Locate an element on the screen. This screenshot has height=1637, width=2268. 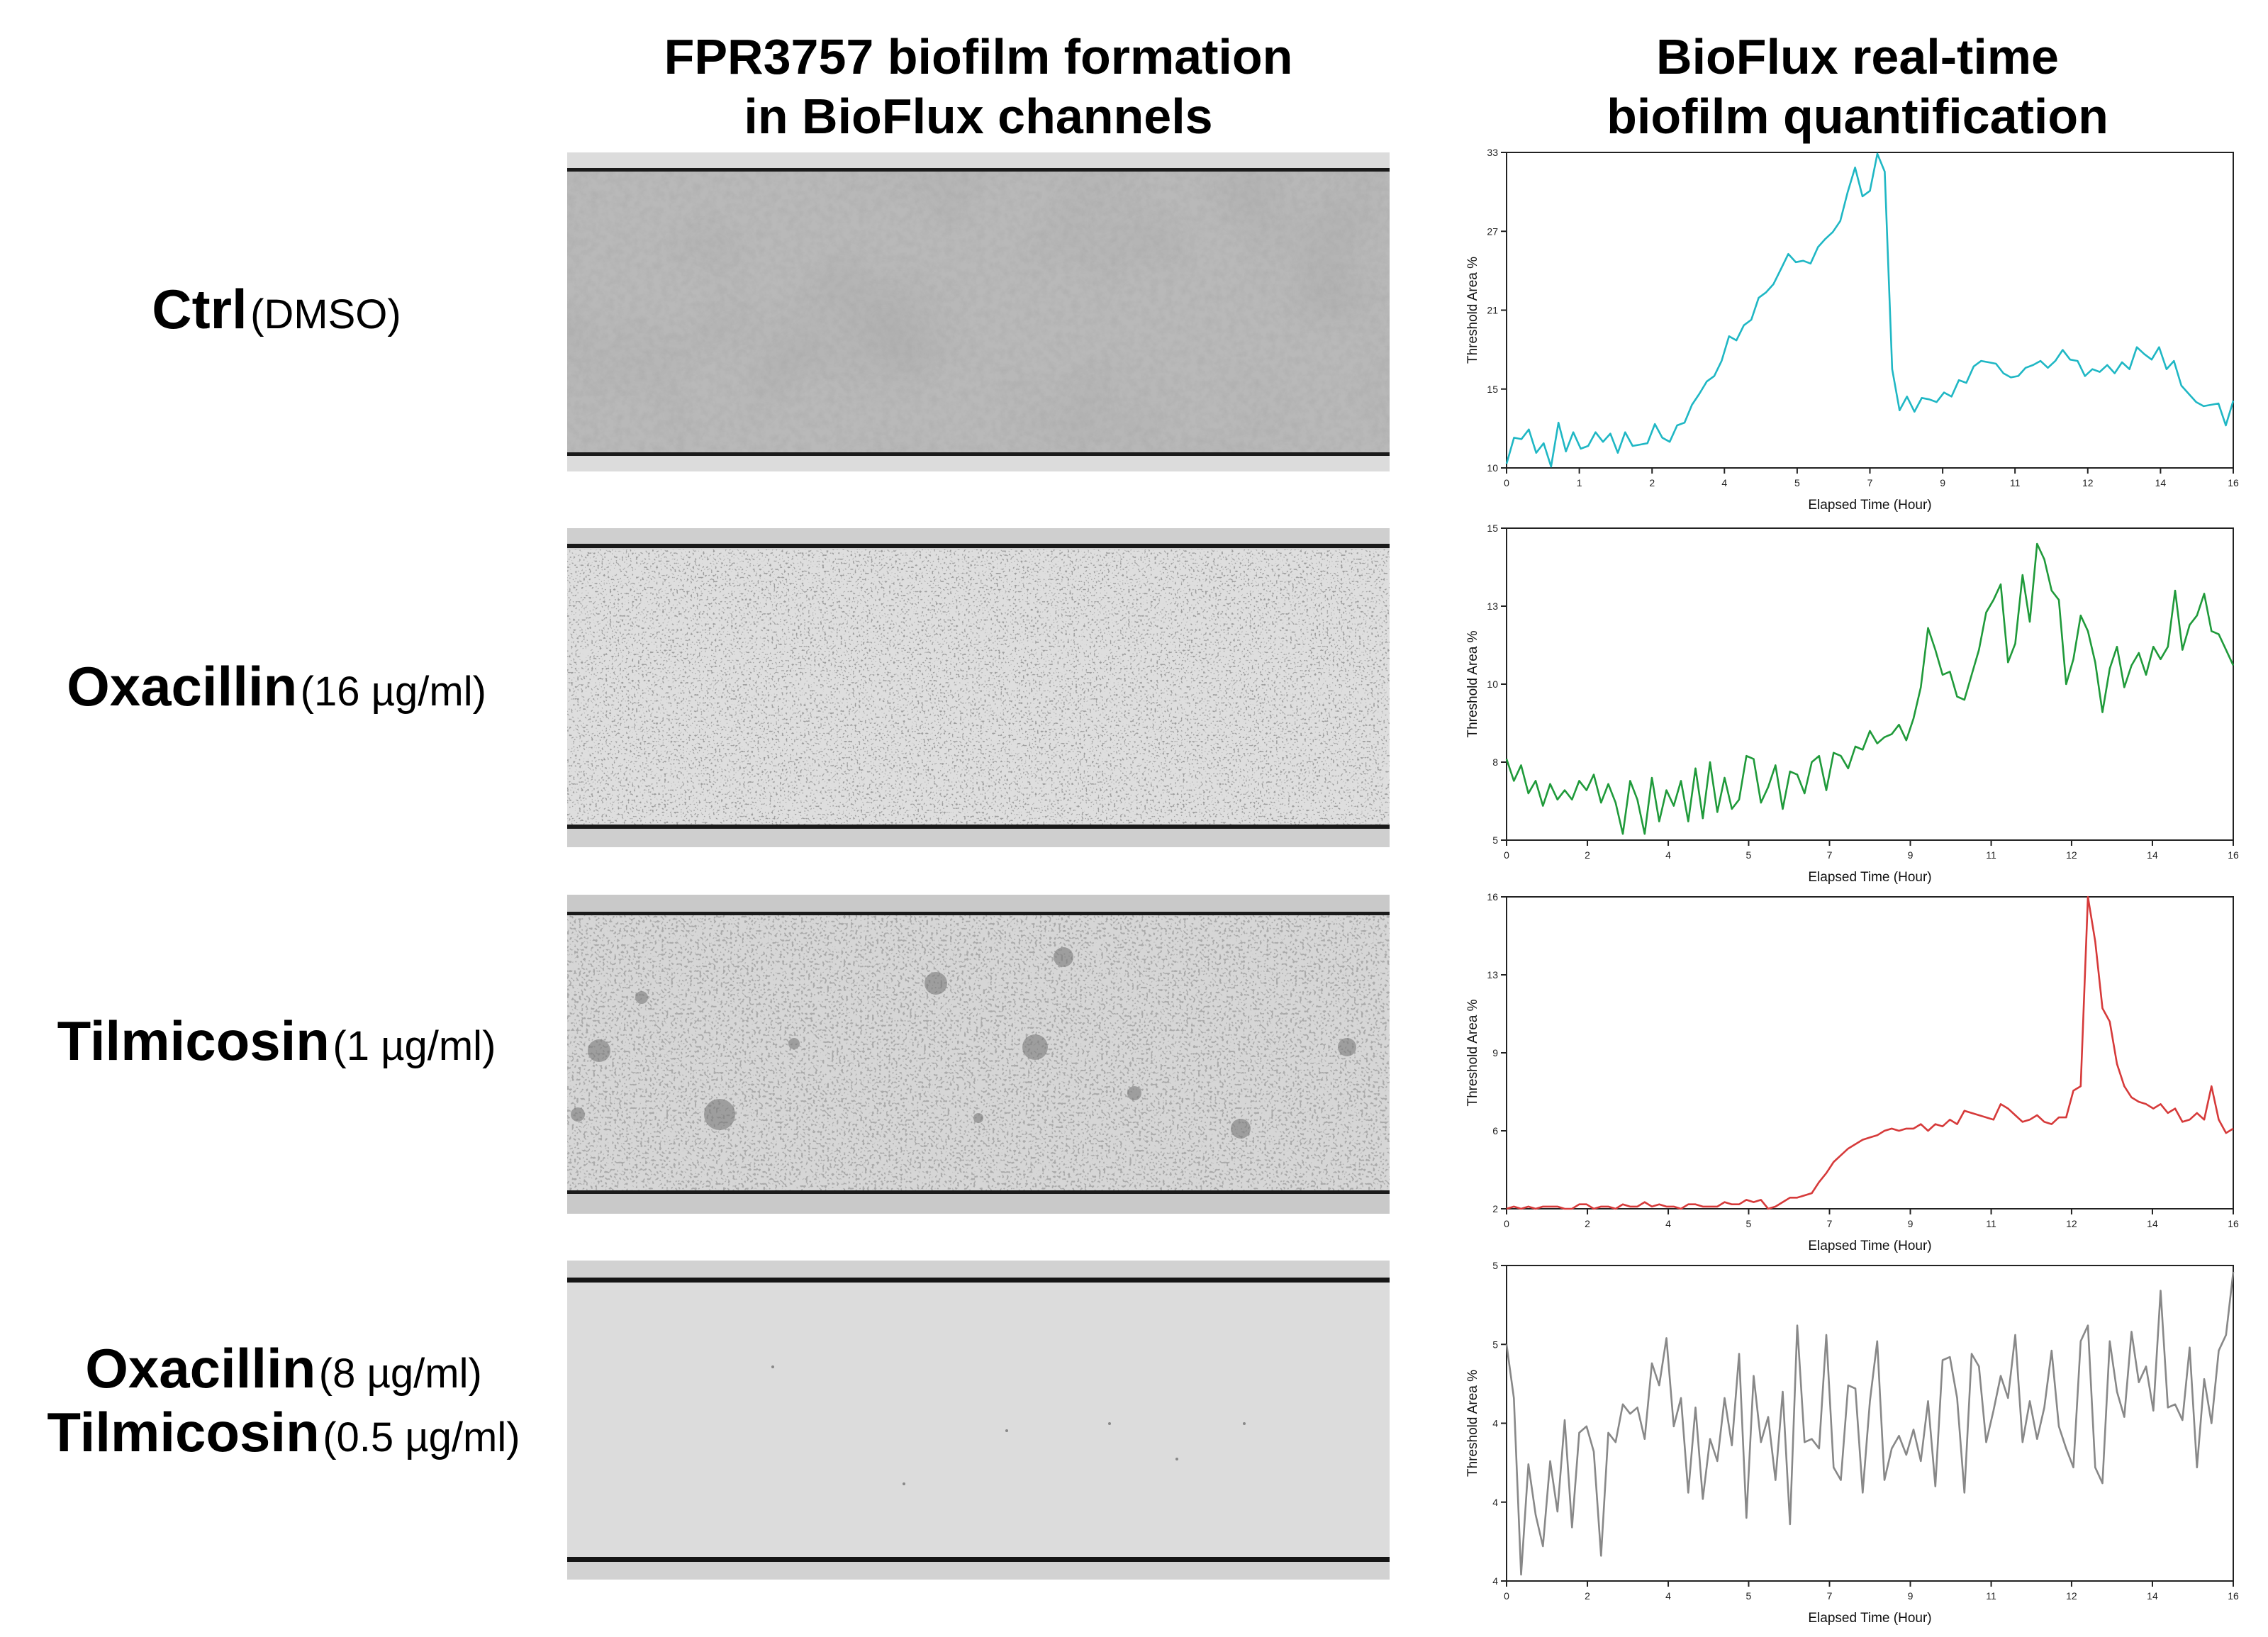
row-label-3: Tilmicosin (1 µg/ml) is located at coordinates (276, 1041).